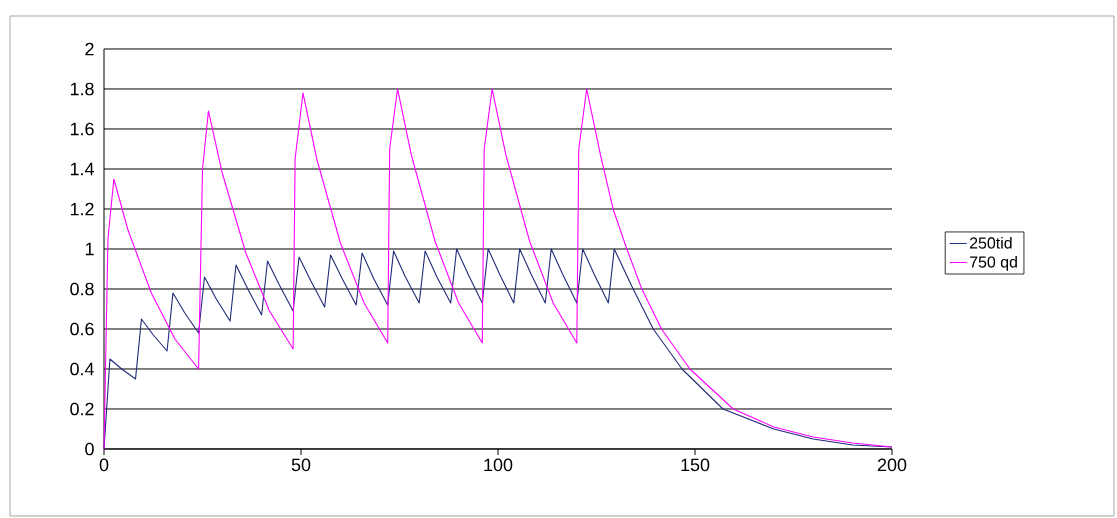 The width and height of the screenshot is (1117, 518). What do you see at coordinates (89, 49) in the screenshot?
I see `y-tick-label: 2` at bounding box center [89, 49].